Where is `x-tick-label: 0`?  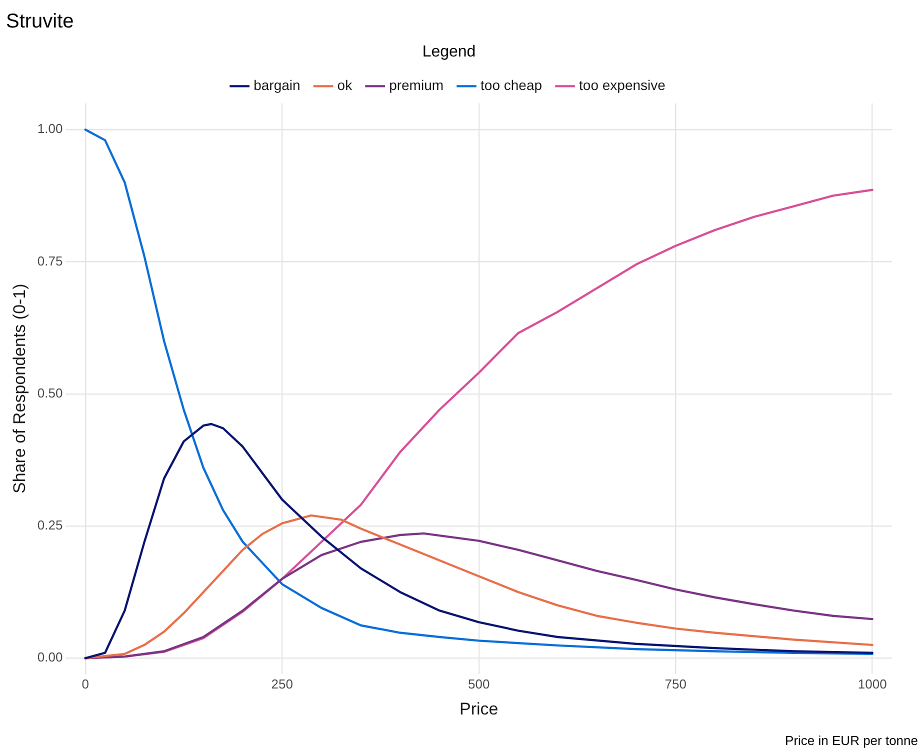 x-tick-label: 0 is located at coordinates (85, 684).